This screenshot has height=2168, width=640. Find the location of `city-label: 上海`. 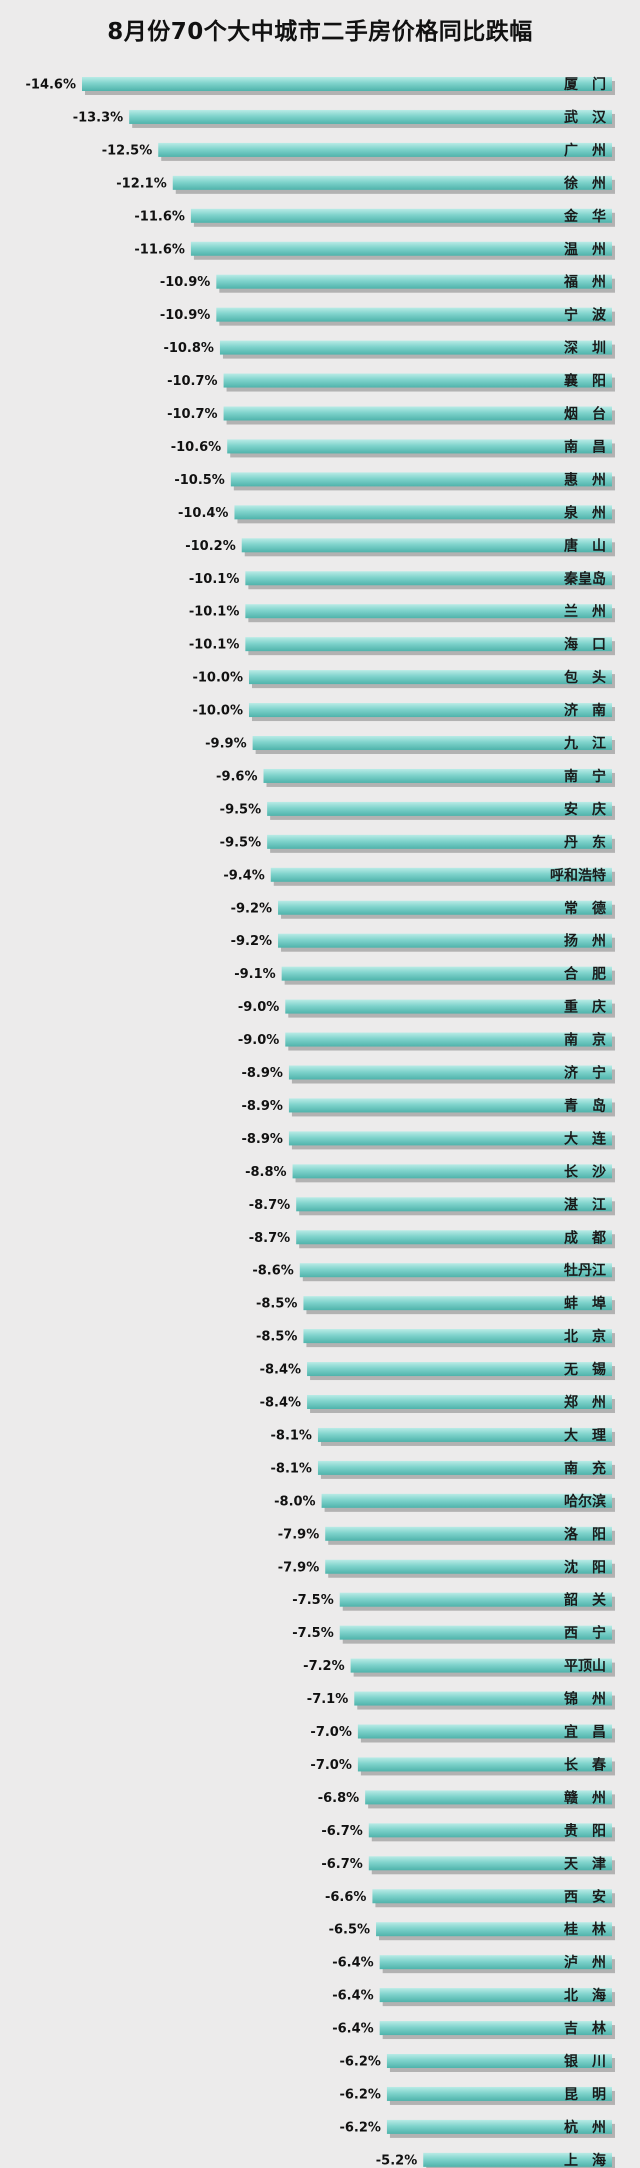

city-label: 上海 is located at coordinates (592, 2160).